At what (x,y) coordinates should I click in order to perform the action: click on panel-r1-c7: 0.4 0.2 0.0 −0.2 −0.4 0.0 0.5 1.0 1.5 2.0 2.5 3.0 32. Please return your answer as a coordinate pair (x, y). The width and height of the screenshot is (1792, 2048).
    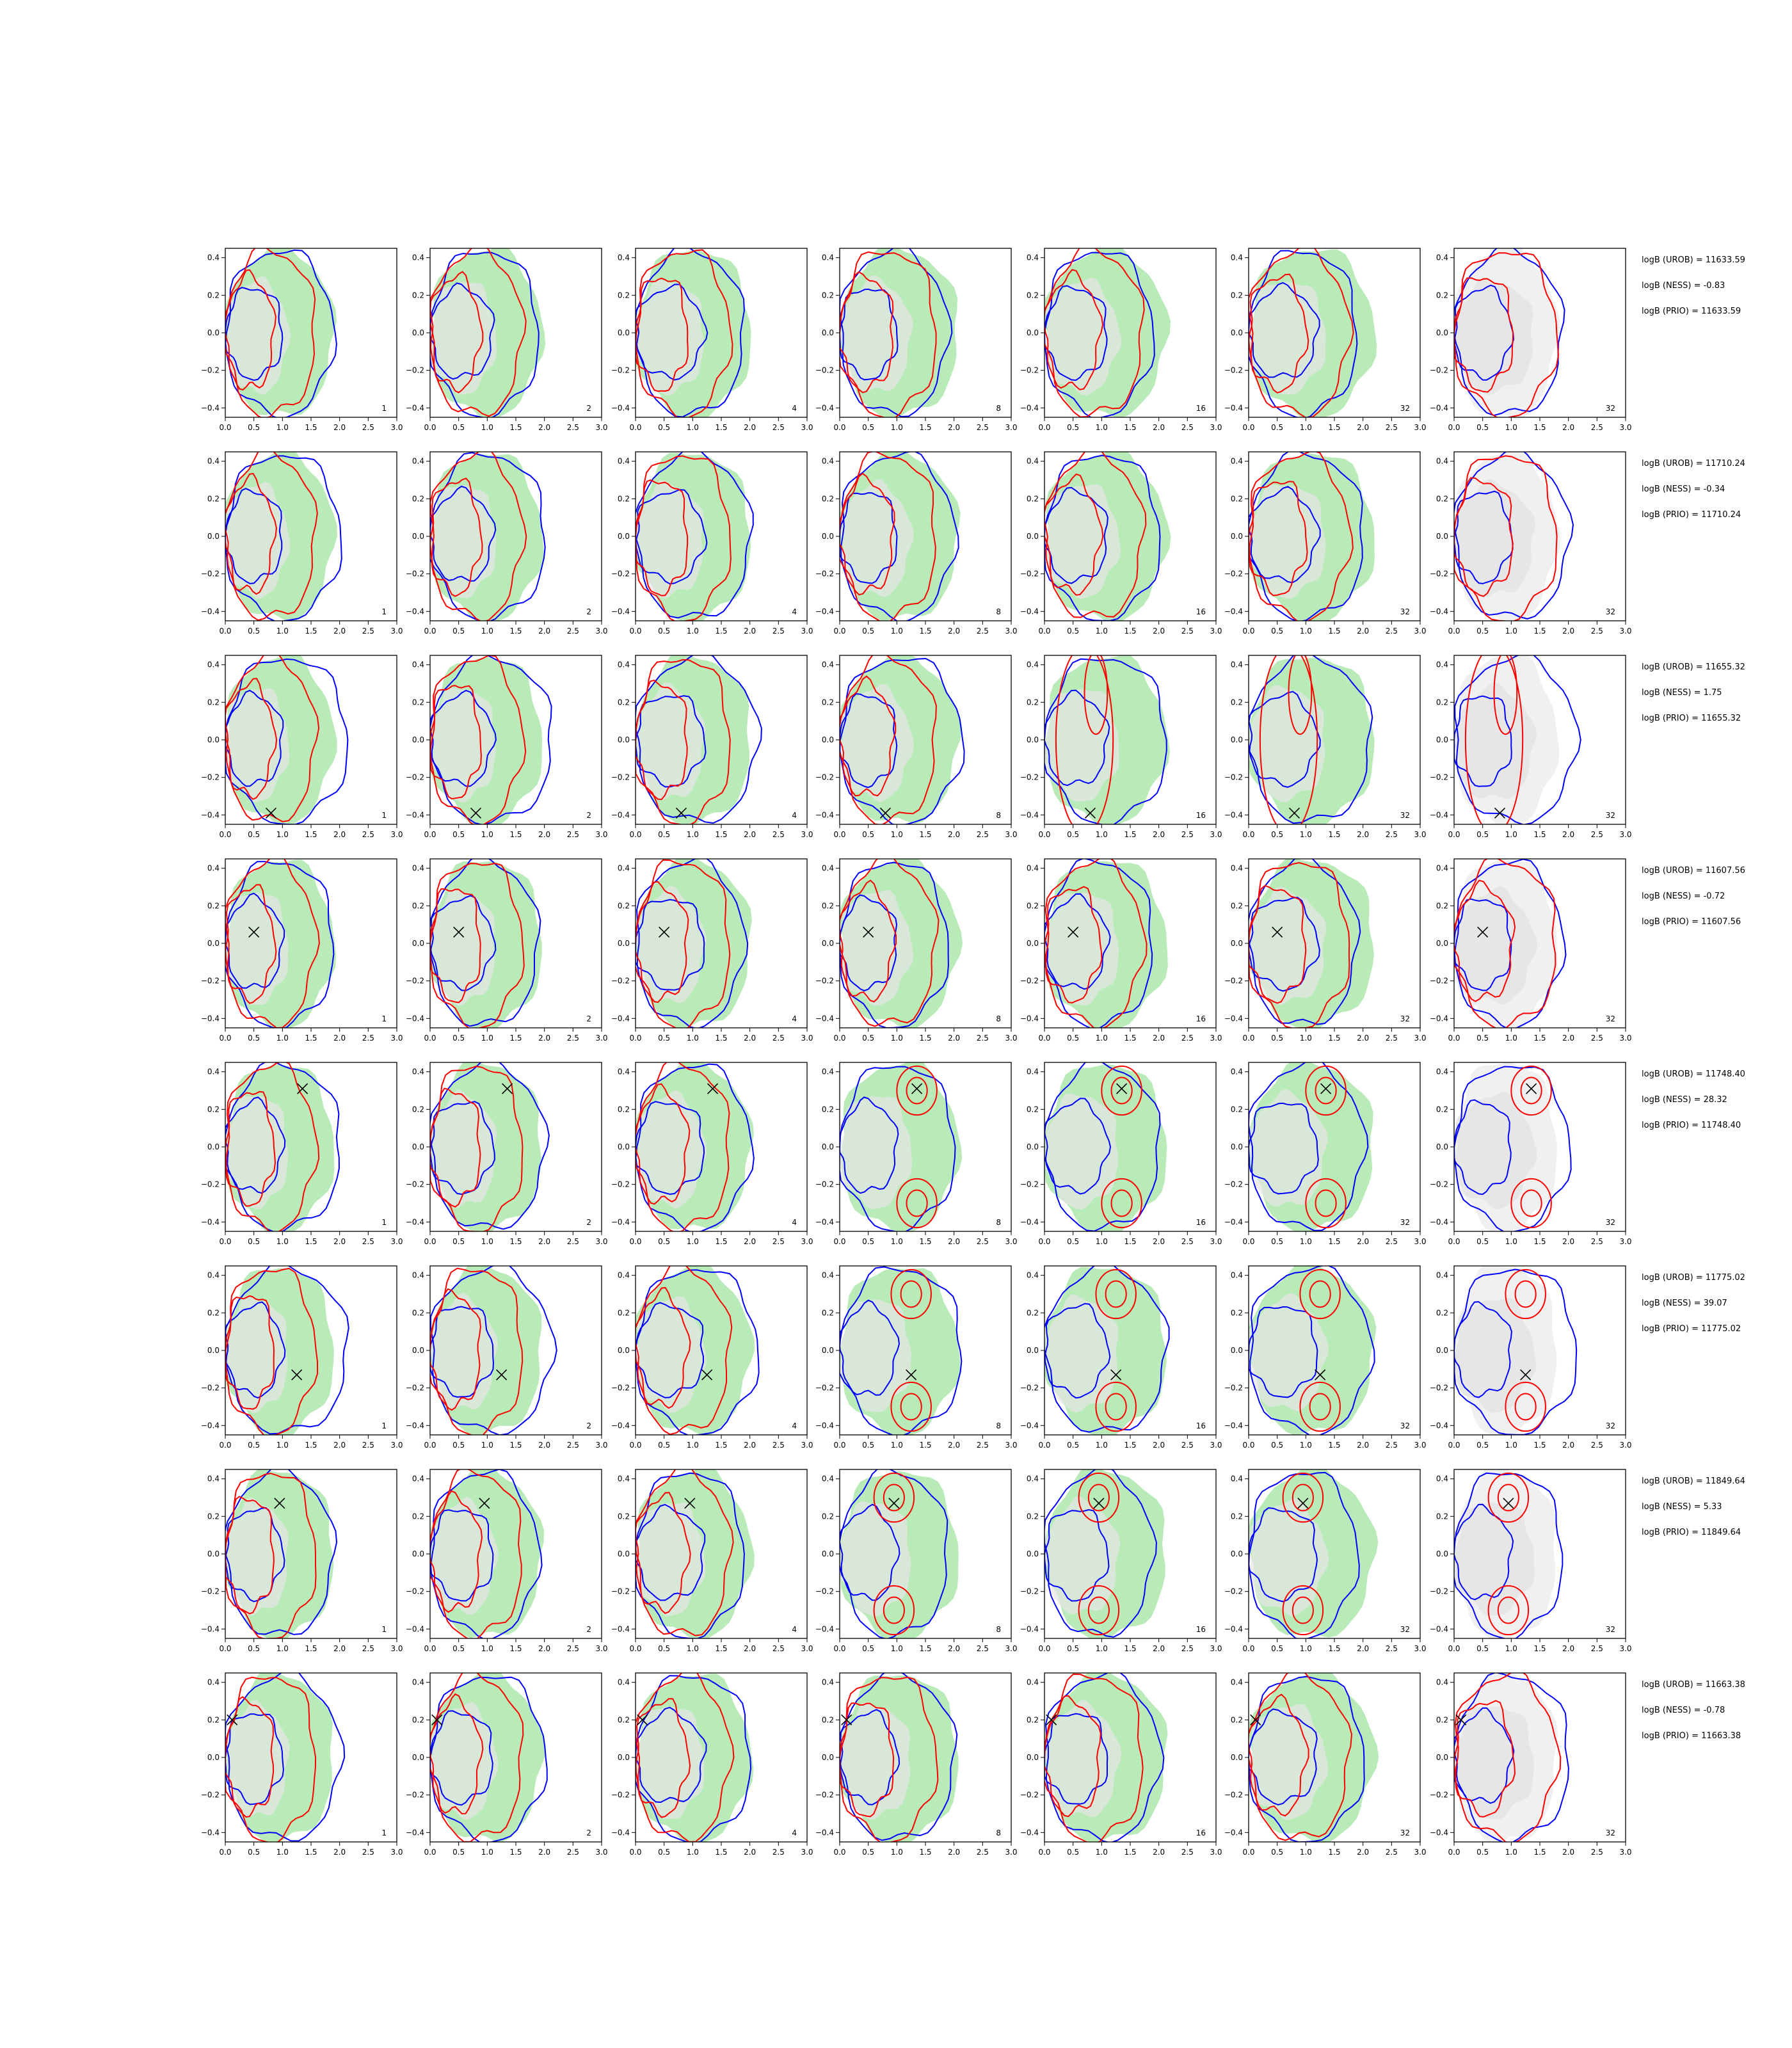
    Looking at the image, I should click on (1531, 340).